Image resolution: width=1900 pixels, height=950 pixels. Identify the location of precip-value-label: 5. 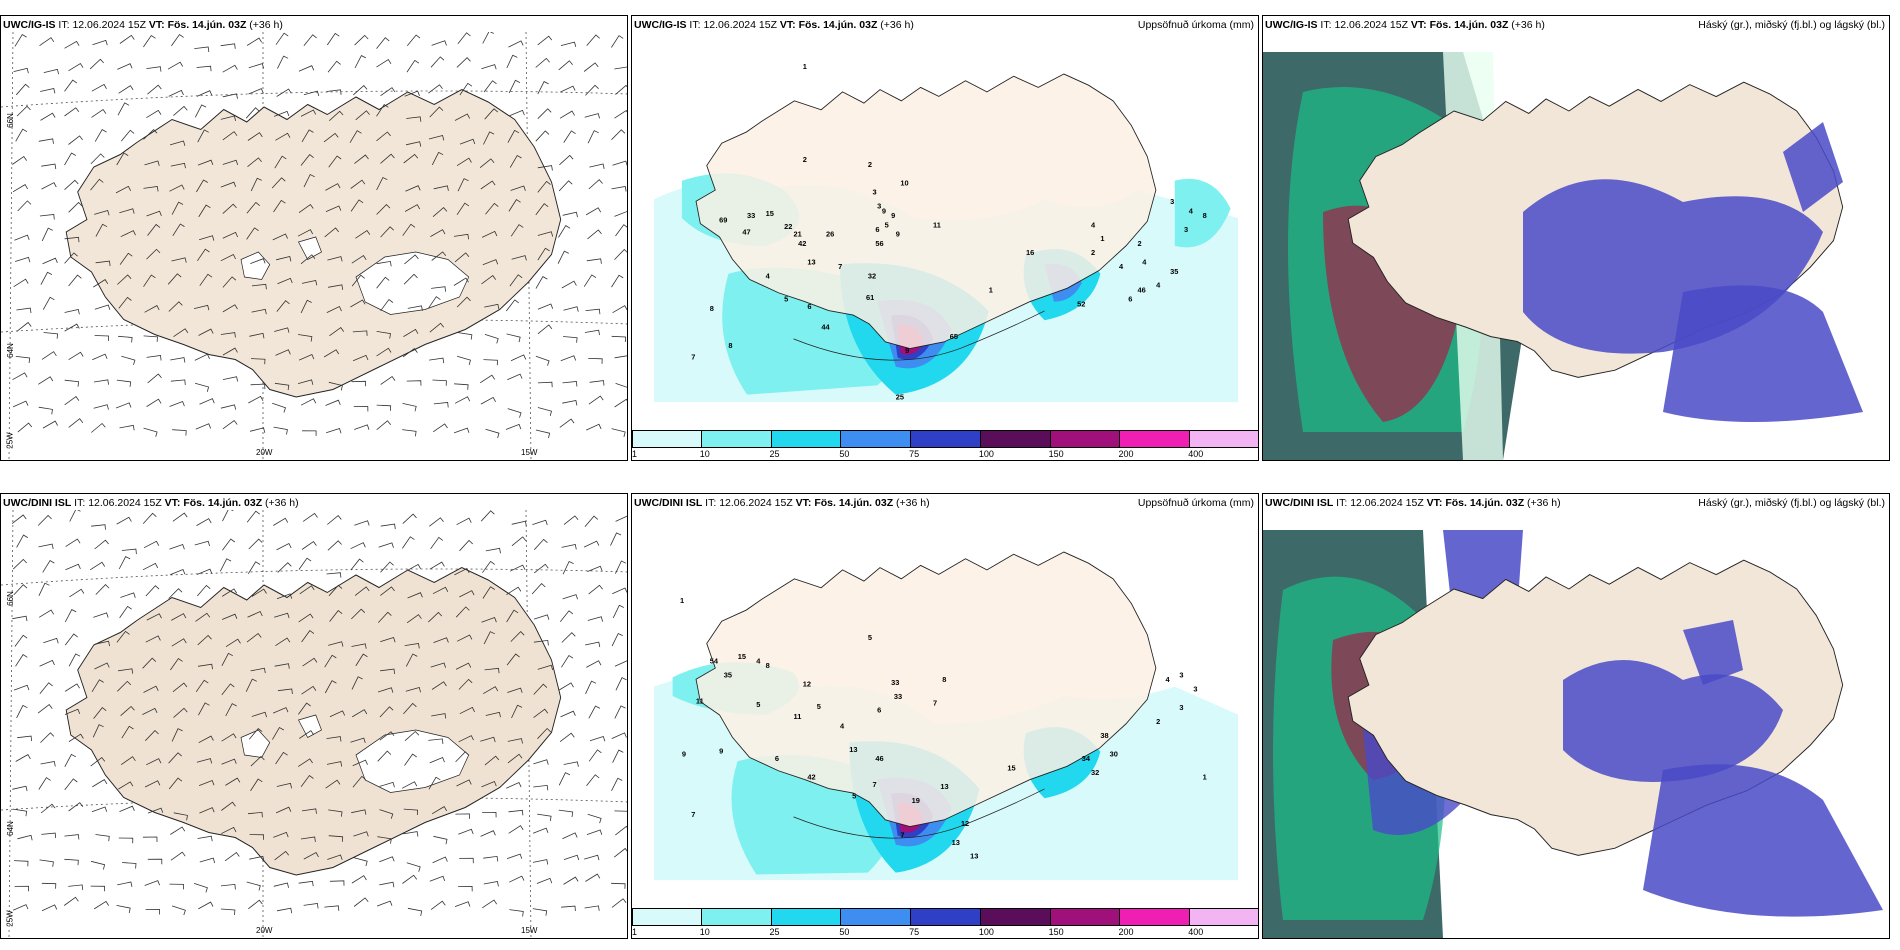
(786, 299).